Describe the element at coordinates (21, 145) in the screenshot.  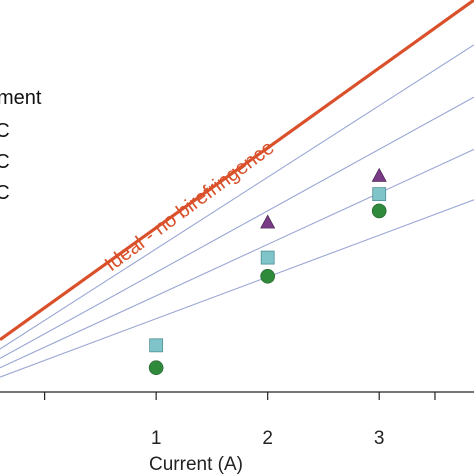
I see `legend: ment ºC ºC ºC` at that location.